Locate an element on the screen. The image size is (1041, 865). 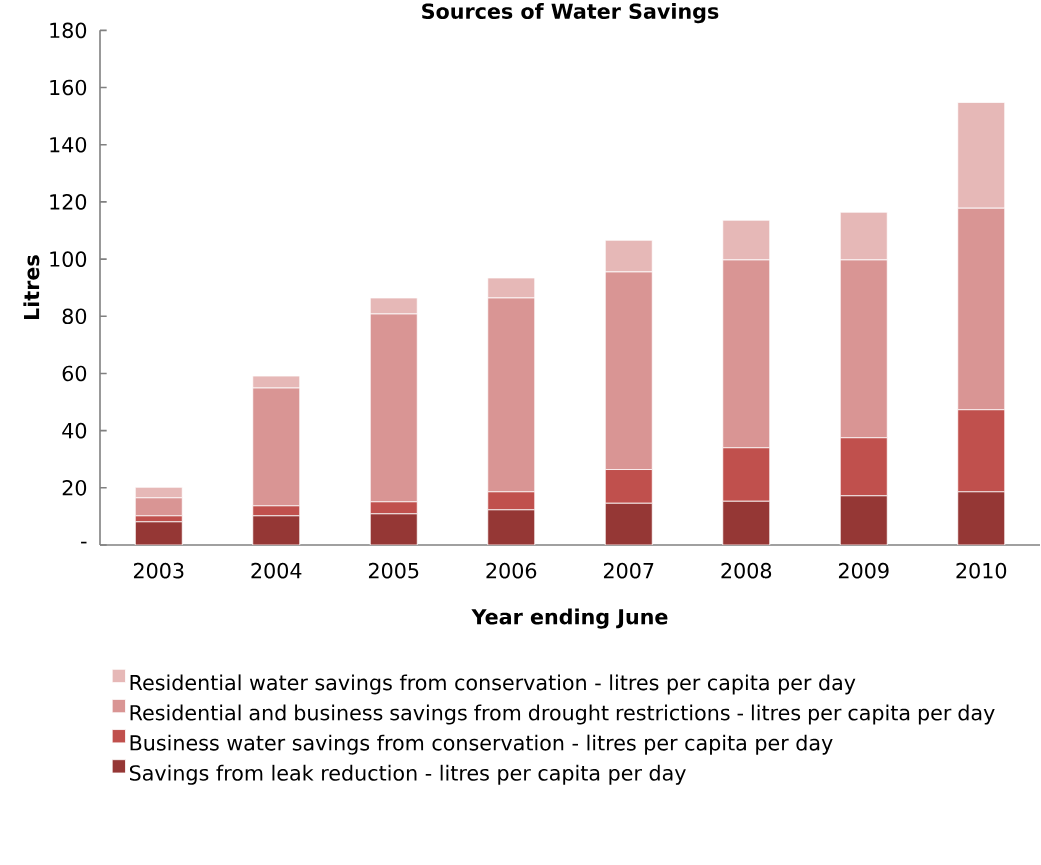
y-tick-label: 180 is located at coordinates (68, 30).